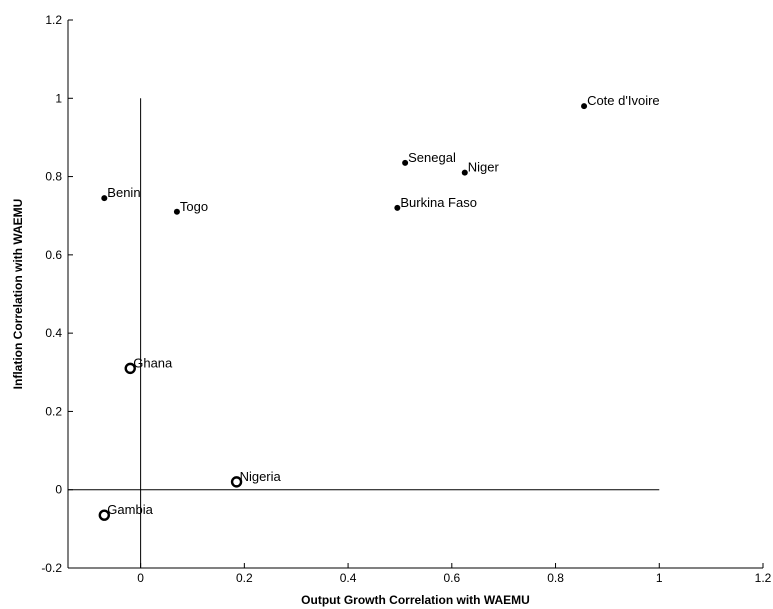 The image size is (773, 609). Describe the element at coordinates (244, 578) in the screenshot. I see `x-tick-label: 0.2` at that location.